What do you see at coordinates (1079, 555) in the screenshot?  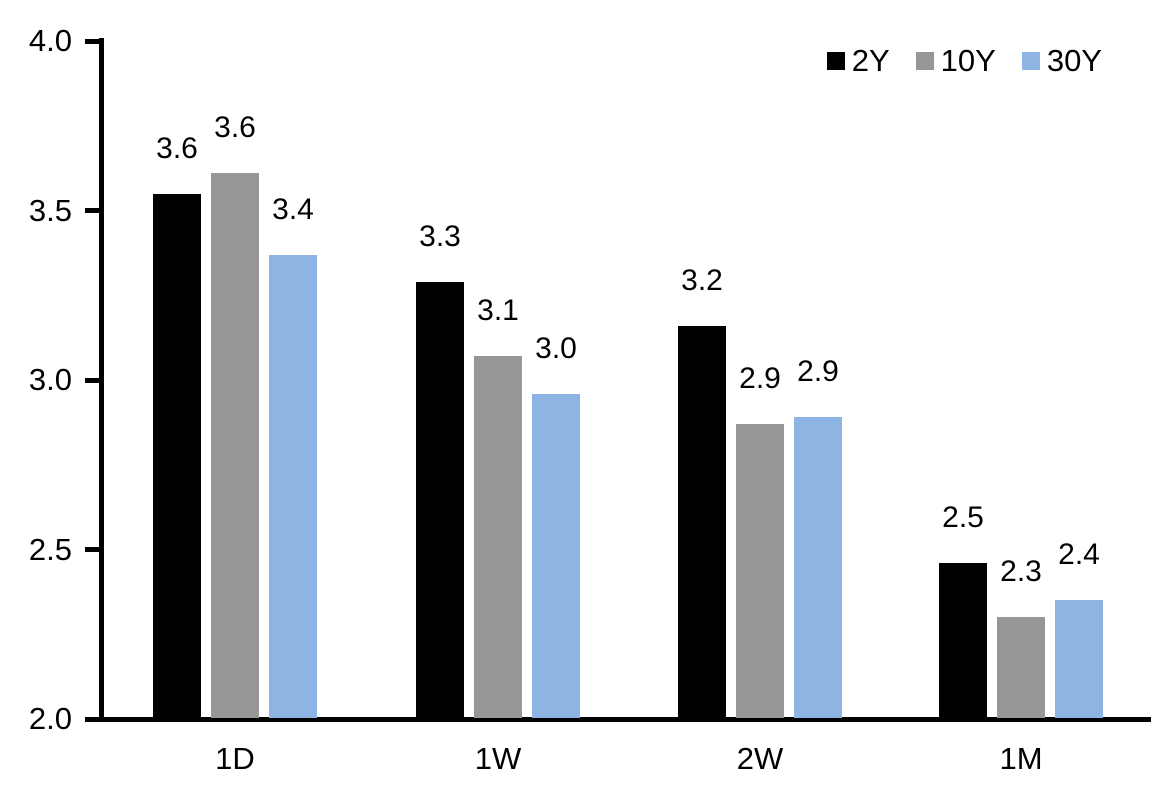 I see `bar-value-label: 2.4` at bounding box center [1079, 555].